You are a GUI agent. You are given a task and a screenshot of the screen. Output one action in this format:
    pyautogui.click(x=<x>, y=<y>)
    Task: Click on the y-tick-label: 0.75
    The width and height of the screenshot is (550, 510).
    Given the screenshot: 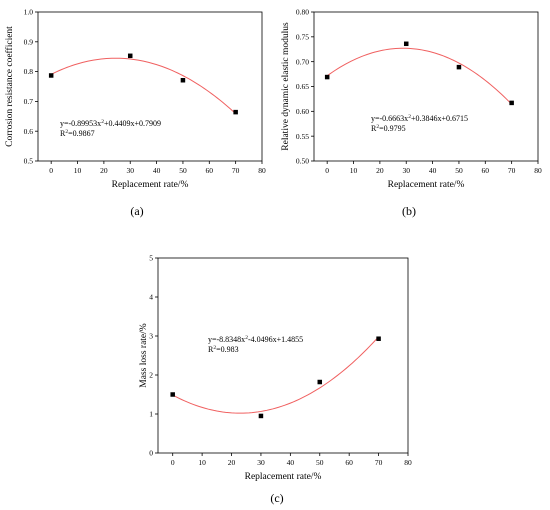 What is the action you would take?
    pyautogui.click(x=302, y=36)
    